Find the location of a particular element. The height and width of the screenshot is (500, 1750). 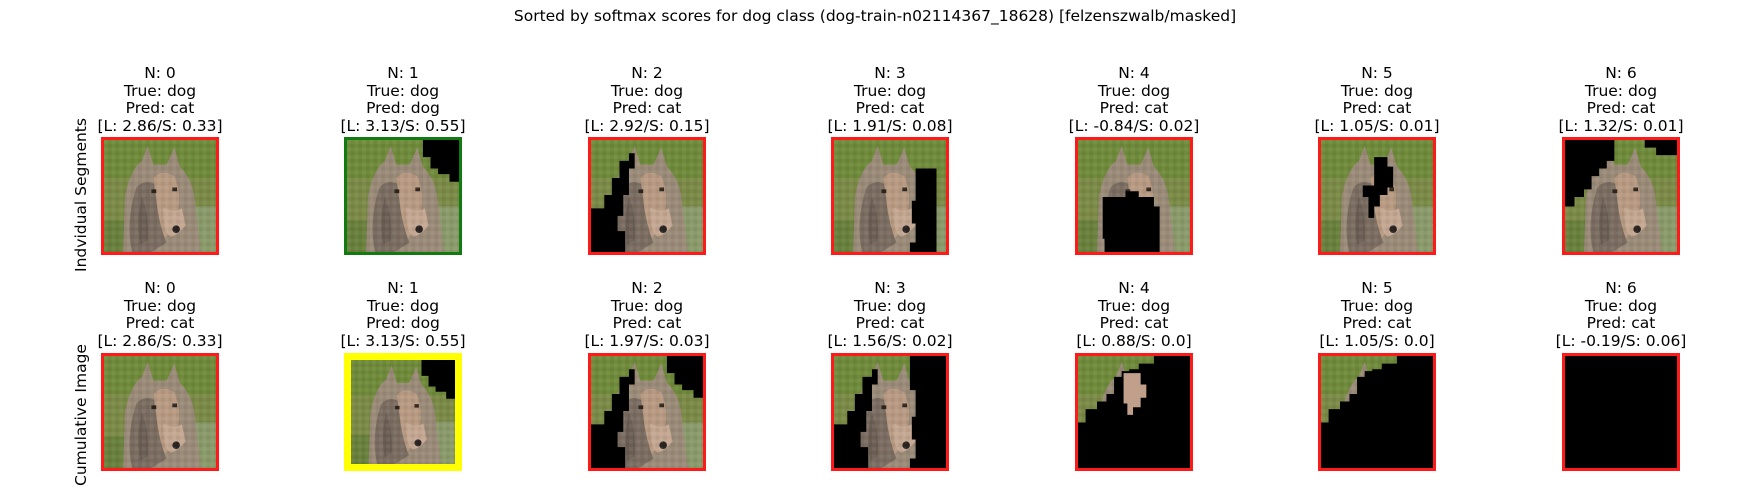

row-label-cumulative-image: Cumulative Image is located at coordinates (81, 415).